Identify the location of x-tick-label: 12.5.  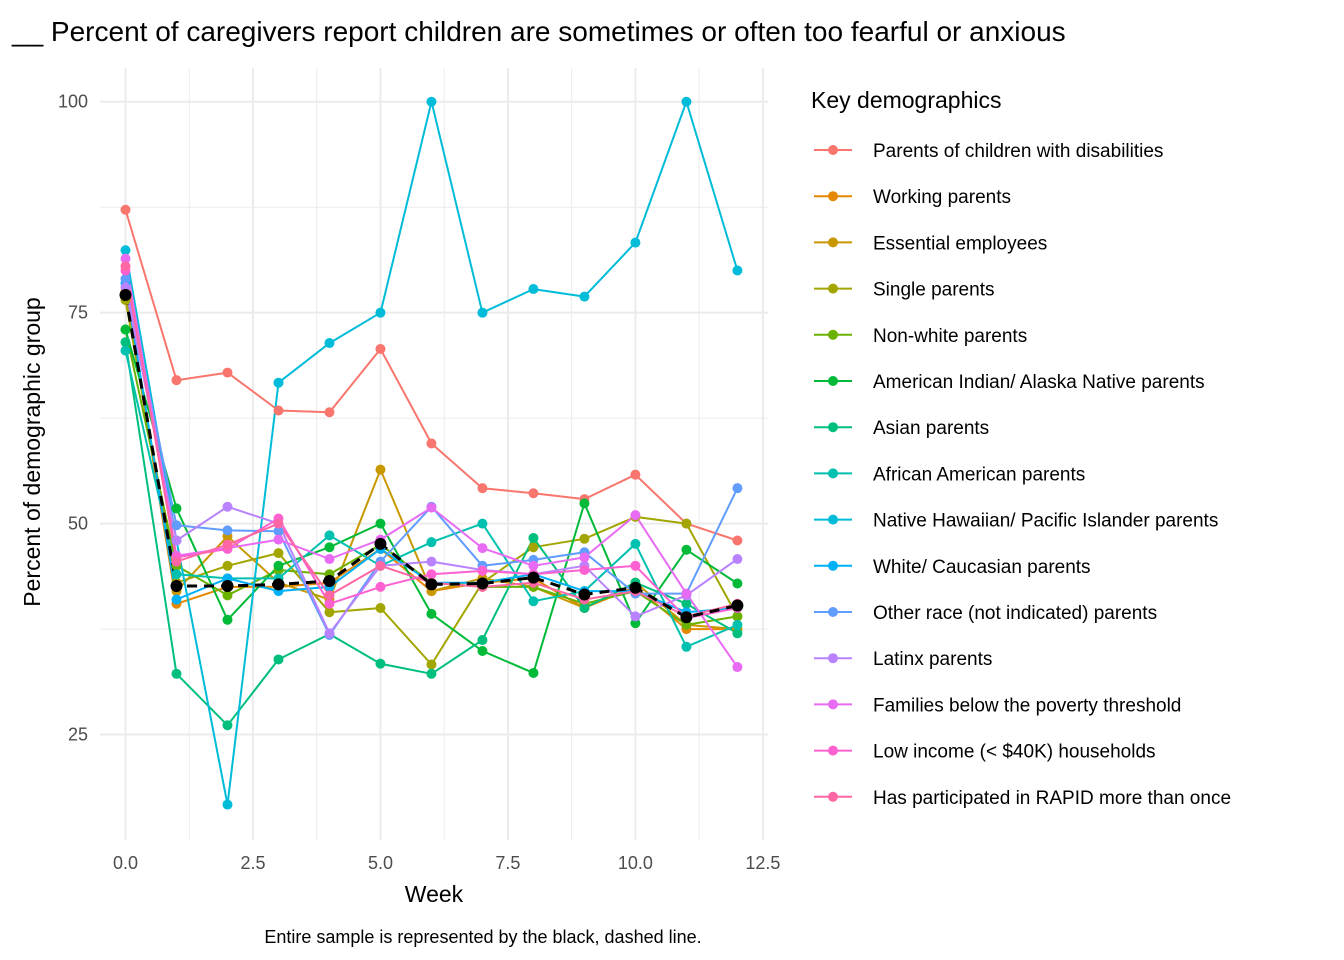
(762, 863).